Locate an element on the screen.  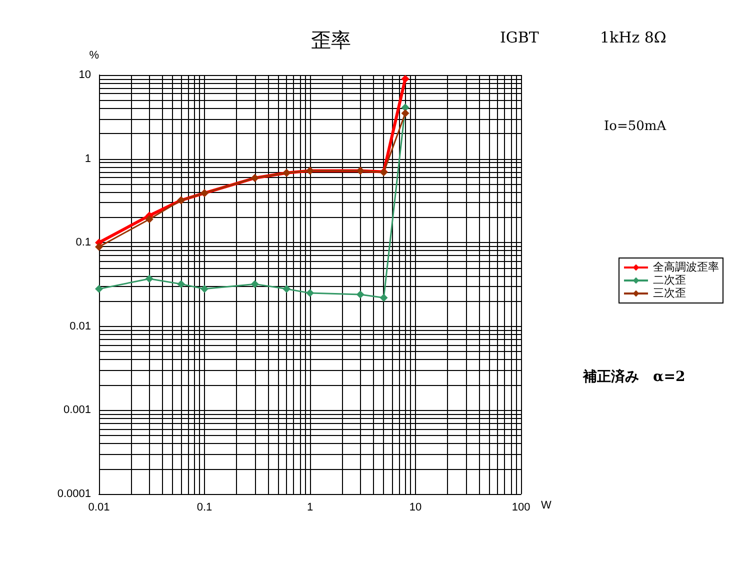
y-tick-label: 10 is located at coordinates (84, 75).